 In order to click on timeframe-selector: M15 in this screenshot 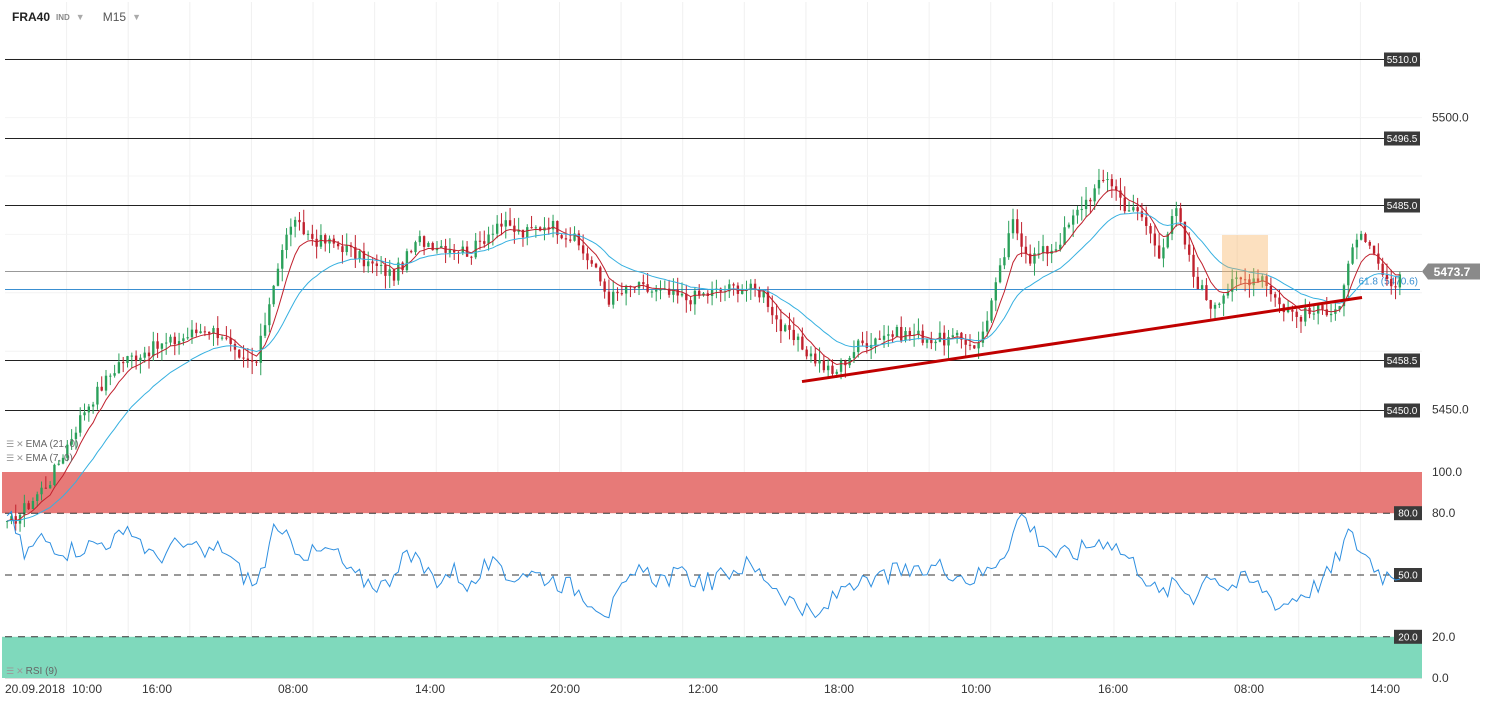, I will do `click(114, 17)`.